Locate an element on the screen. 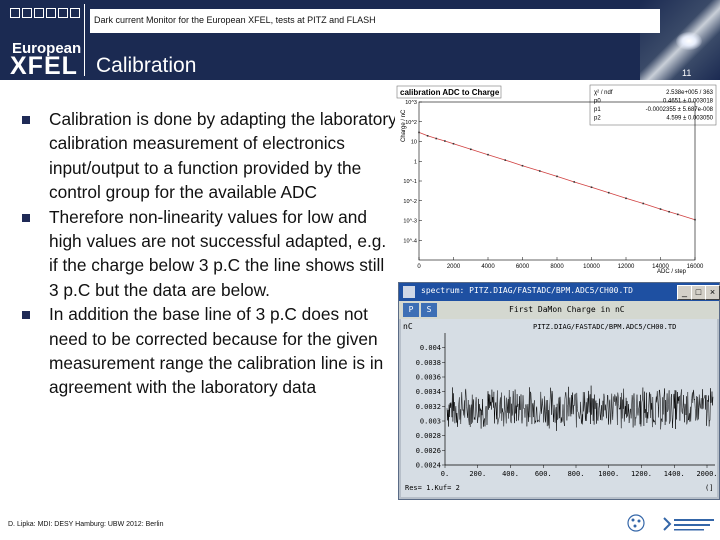  x-tick-label: 0. is located at coordinates (445, 474).